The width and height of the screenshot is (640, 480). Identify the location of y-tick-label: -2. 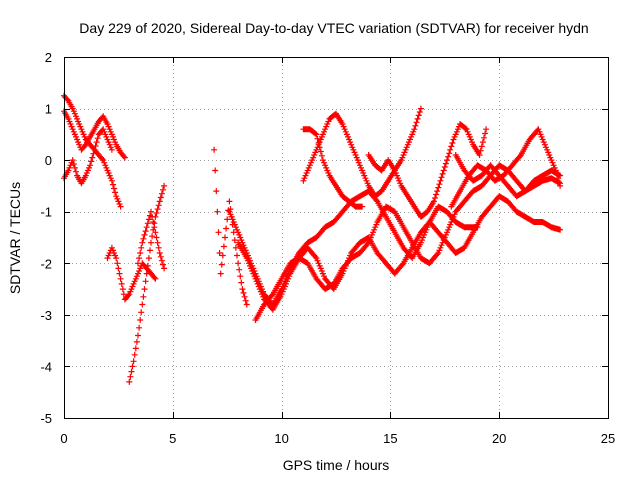
(46, 263).